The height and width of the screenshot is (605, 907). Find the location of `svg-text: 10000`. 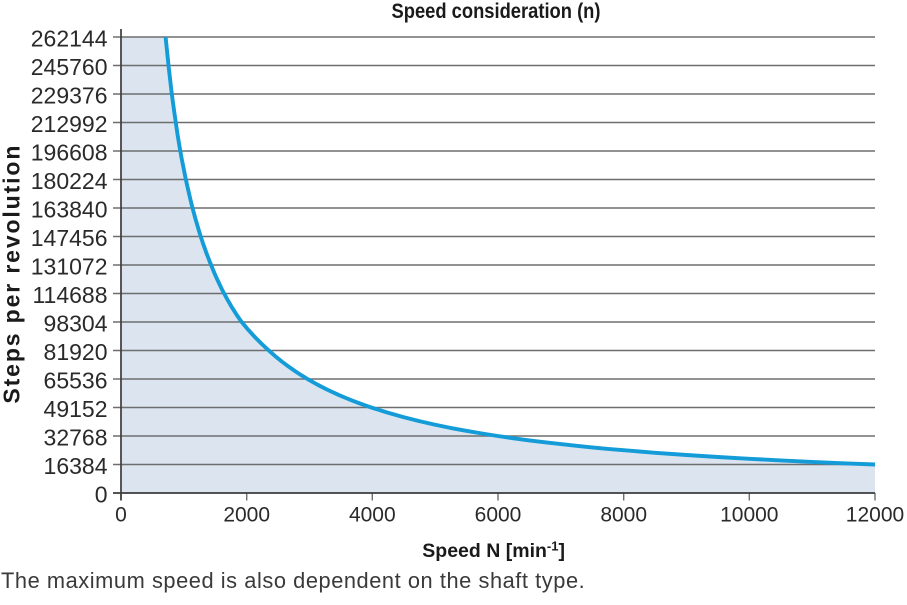

svg-text: 10000 is located at coordinates (749, 514).